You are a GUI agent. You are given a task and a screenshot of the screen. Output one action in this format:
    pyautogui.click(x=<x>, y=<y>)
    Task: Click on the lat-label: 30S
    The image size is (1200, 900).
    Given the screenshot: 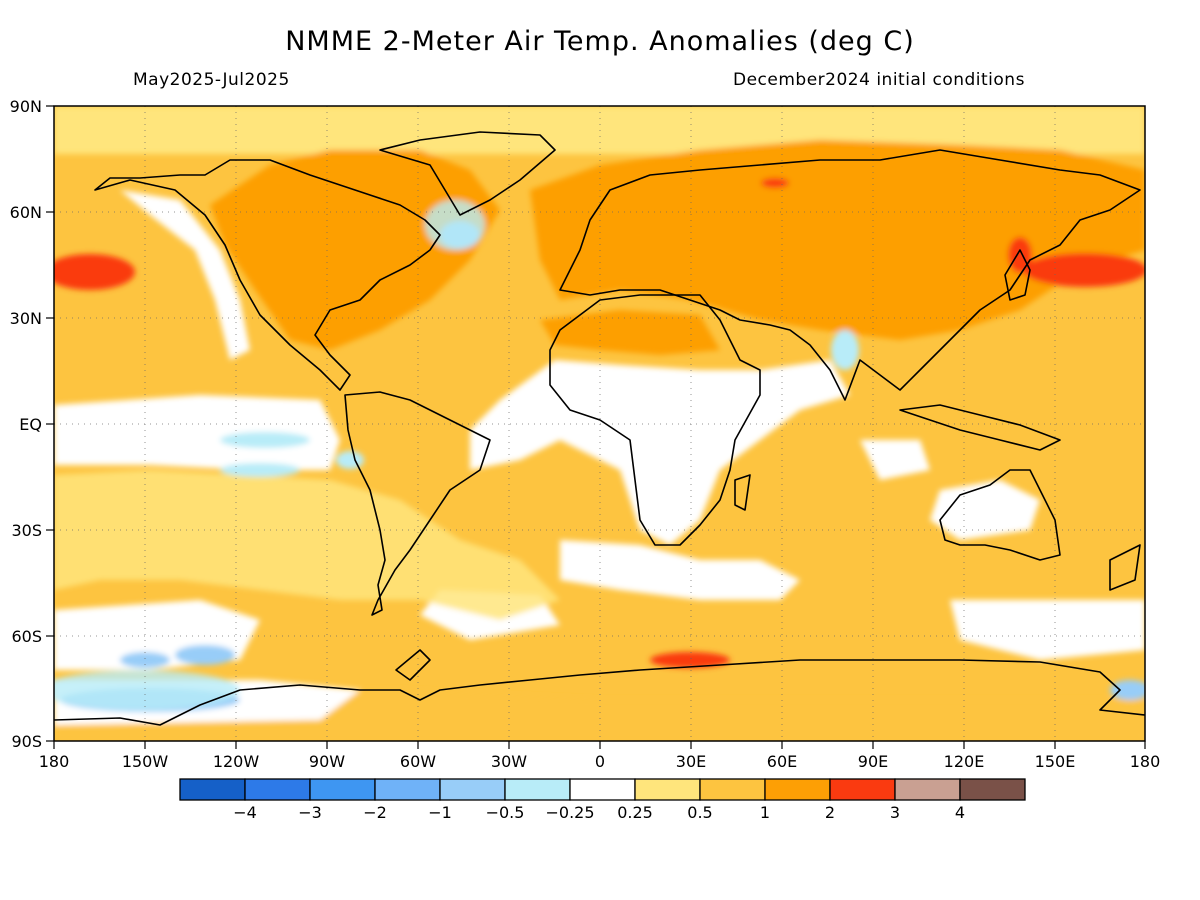 What is the action you would take?
    pyautogui.click(x=26, y=530)
    